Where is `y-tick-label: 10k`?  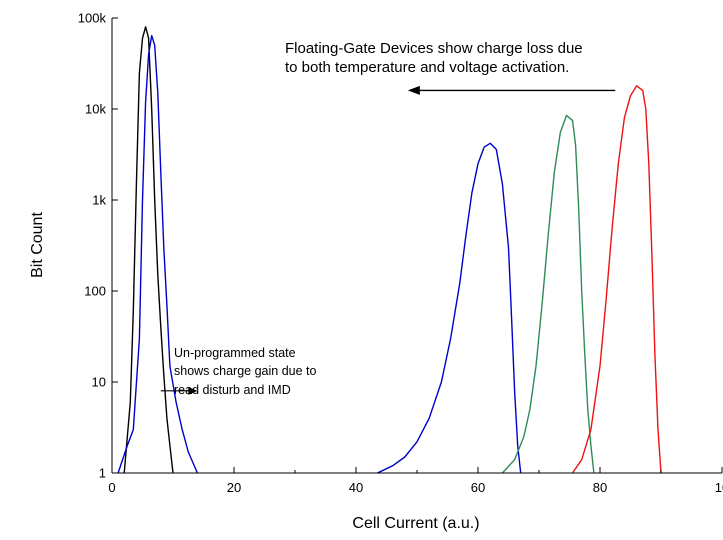 y-tick-label: 10k is located at coordinates (95, 109).